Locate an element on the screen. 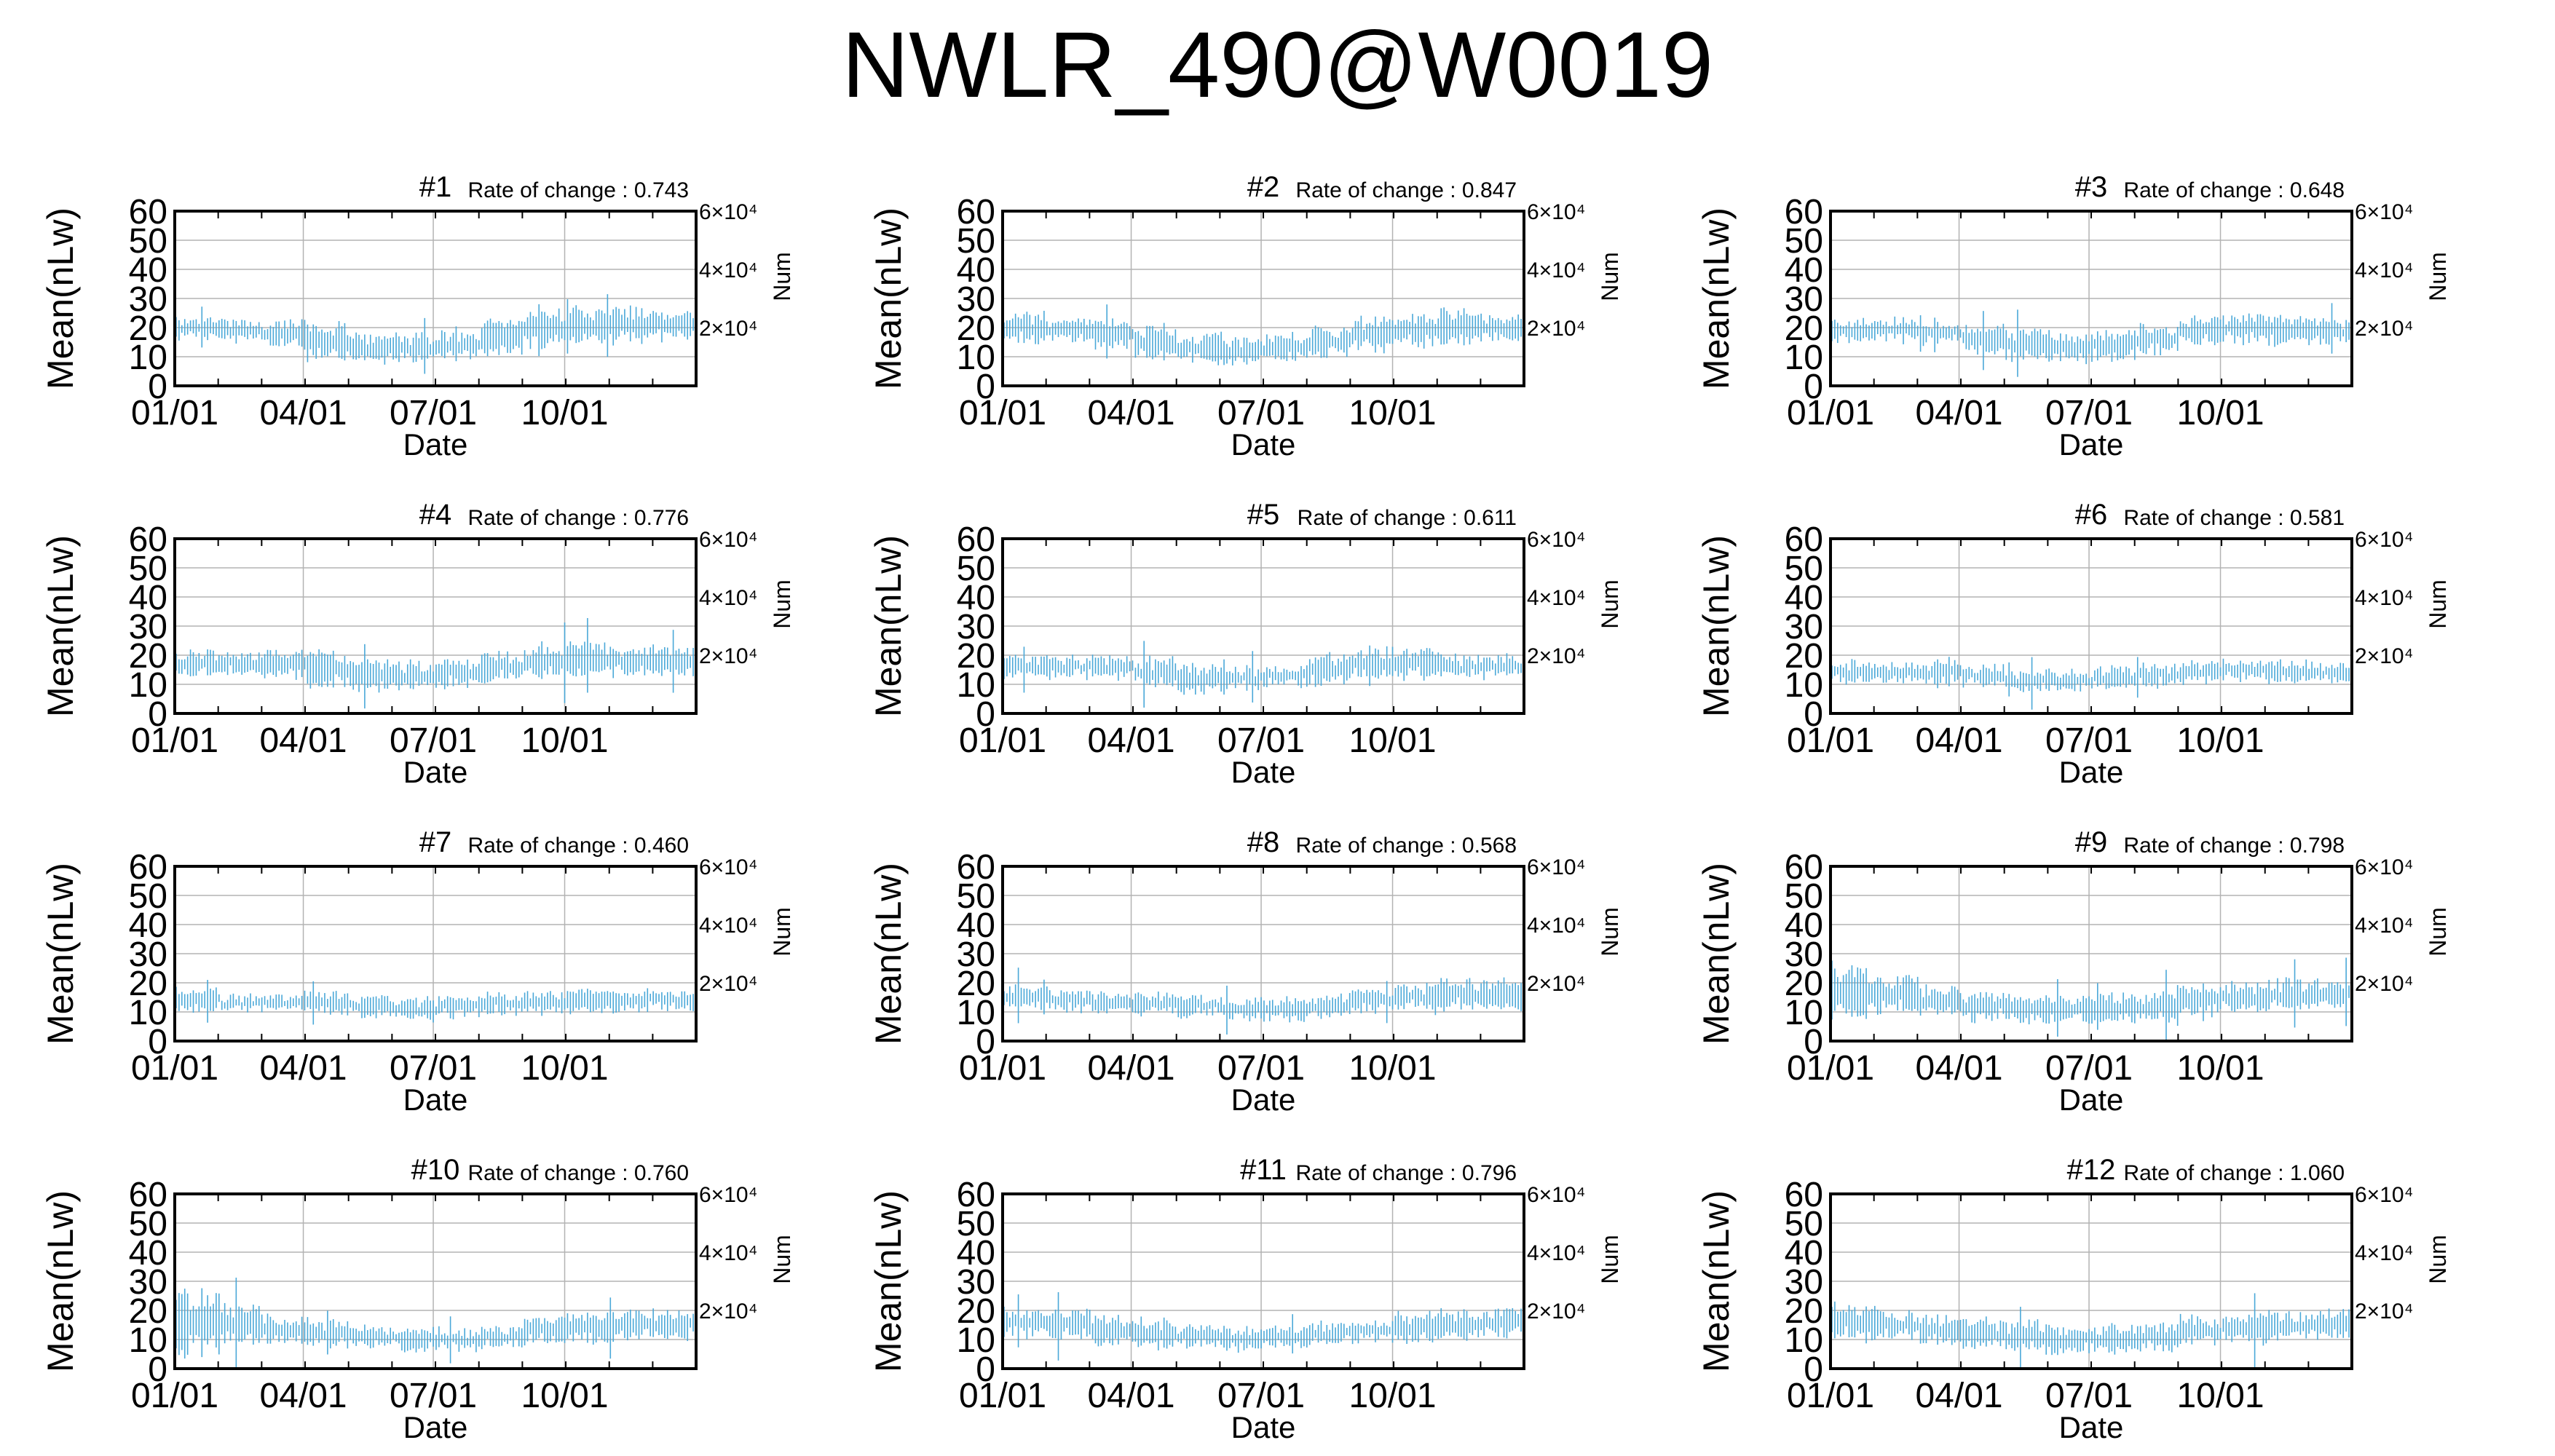  rate-of-change-label: Rate of change : 1.060 is located at coordinates (2234, 1173).